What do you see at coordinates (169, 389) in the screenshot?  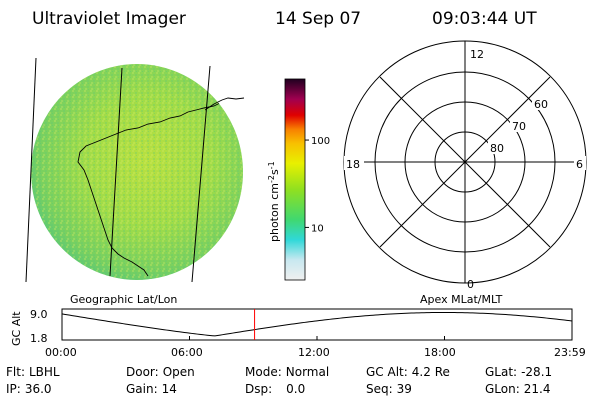 I see `status-gain-value: 14` at bounding box center [169, 389].